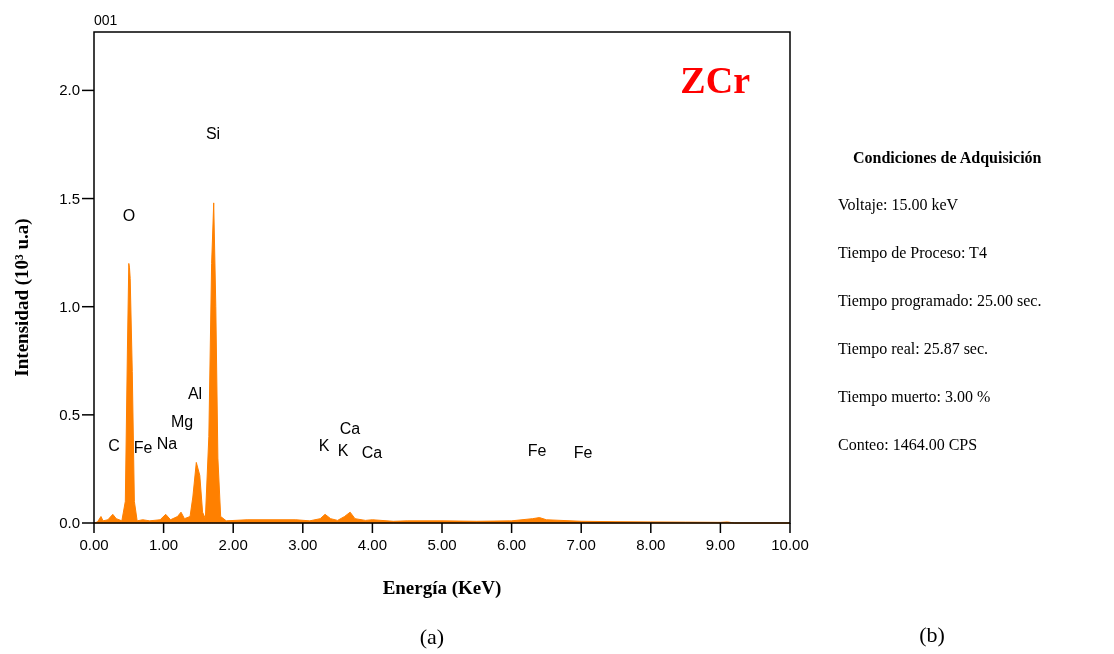  Describe the element at coordinates (182, 421) in the screenshot. I see `annotation: Mg` at that location.